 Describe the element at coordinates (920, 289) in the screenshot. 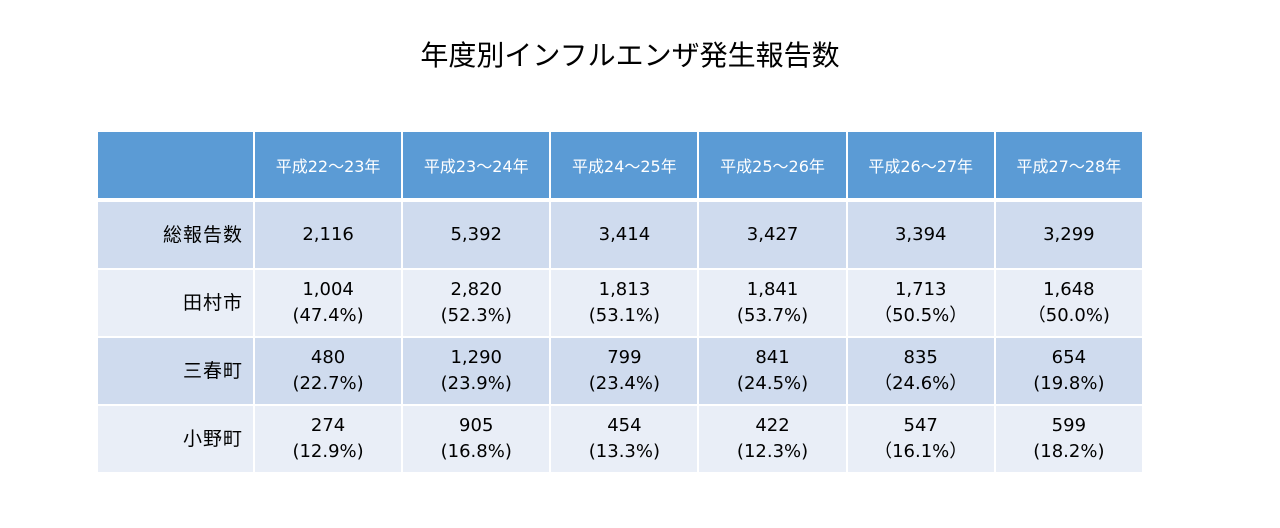

I see `cell-value: 1,713` at that location.